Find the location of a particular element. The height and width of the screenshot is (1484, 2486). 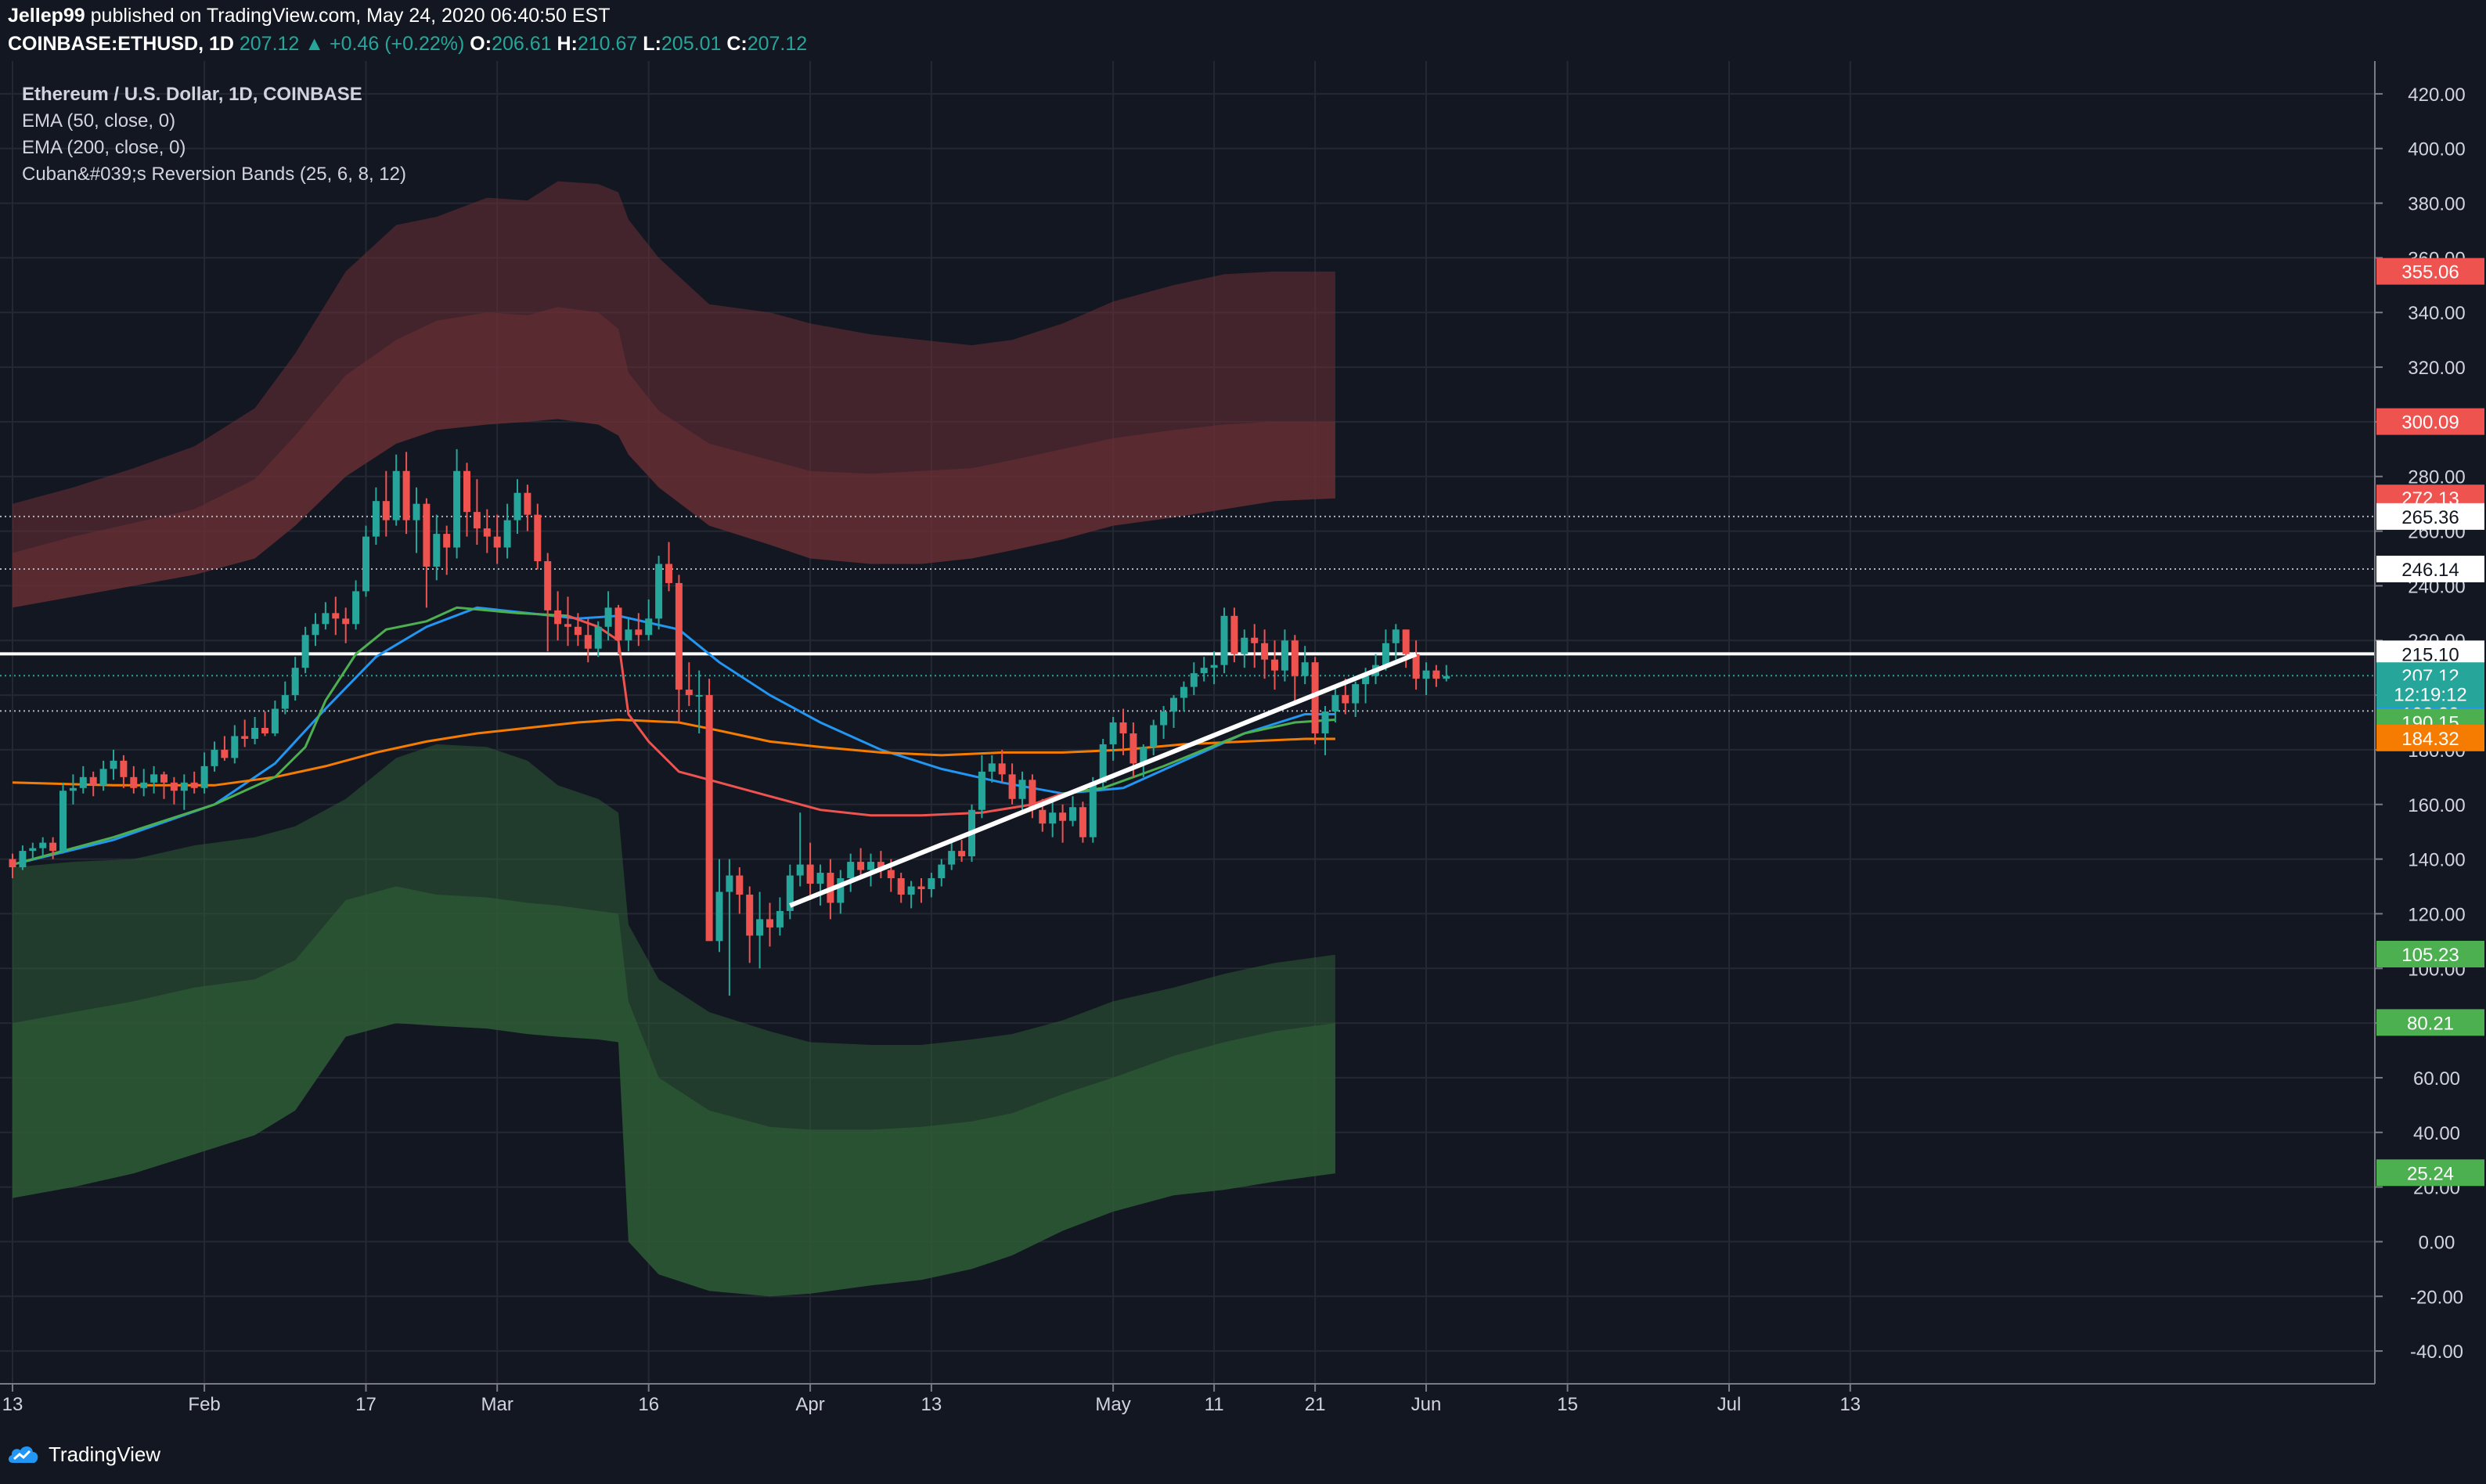

time-tick-label: 15 is located at coordinates (1567, 1404).